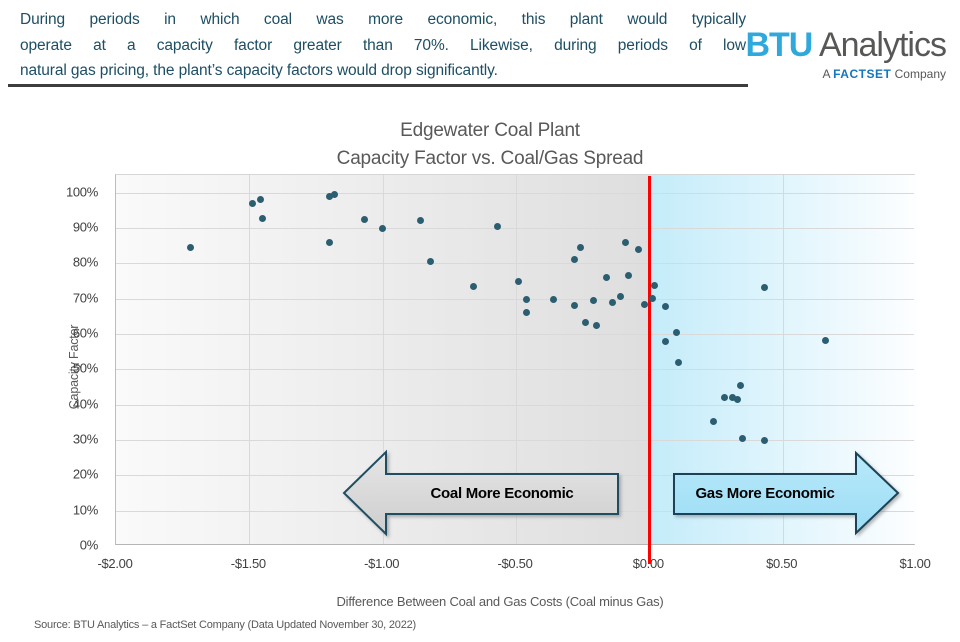 Image resolution: width=960 pixels, height=642 pixels. Describe the element at coordinates (85, 262) in the screenshot. I see `y-tick-label: 80%` at that location.